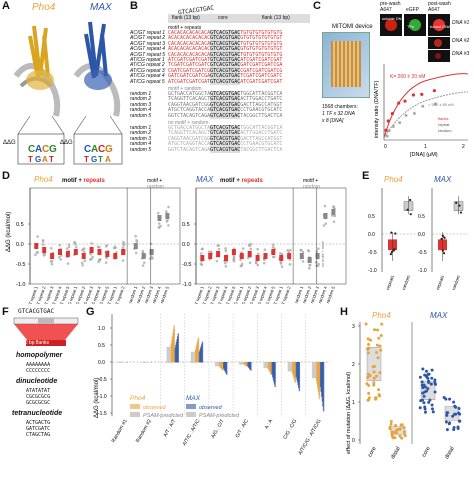 This screenshot has height=481, width=474. What do you see at coordinates (9, 143) in the screenshot?
I see `ddg-label-pho4: ΔΔG` at bounding box center [9, 143].